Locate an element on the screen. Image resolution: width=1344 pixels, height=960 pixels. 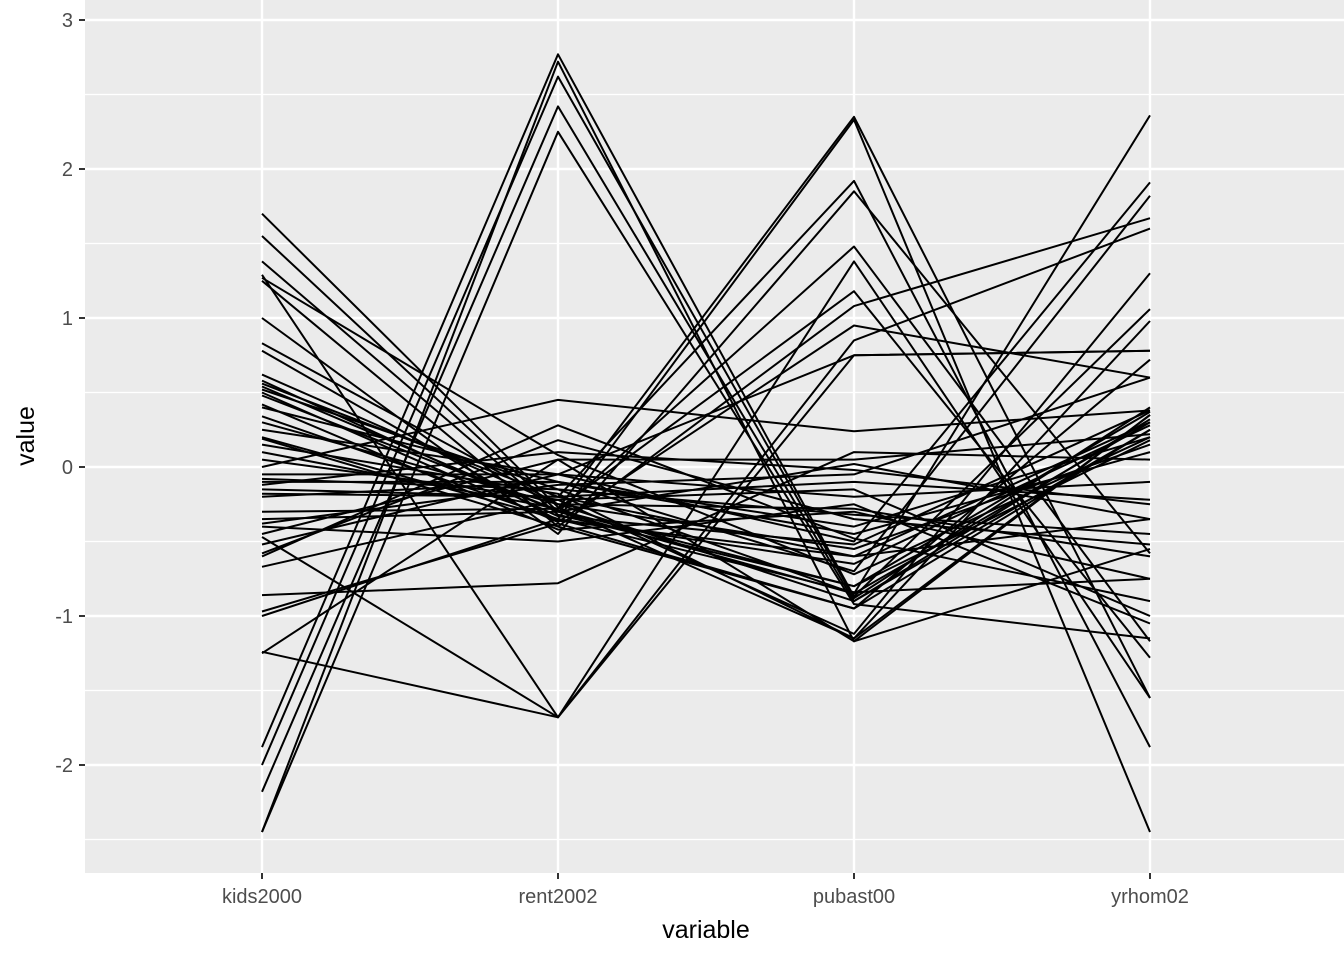
y-tick-label: 3 is located at coordinates (67, 21).